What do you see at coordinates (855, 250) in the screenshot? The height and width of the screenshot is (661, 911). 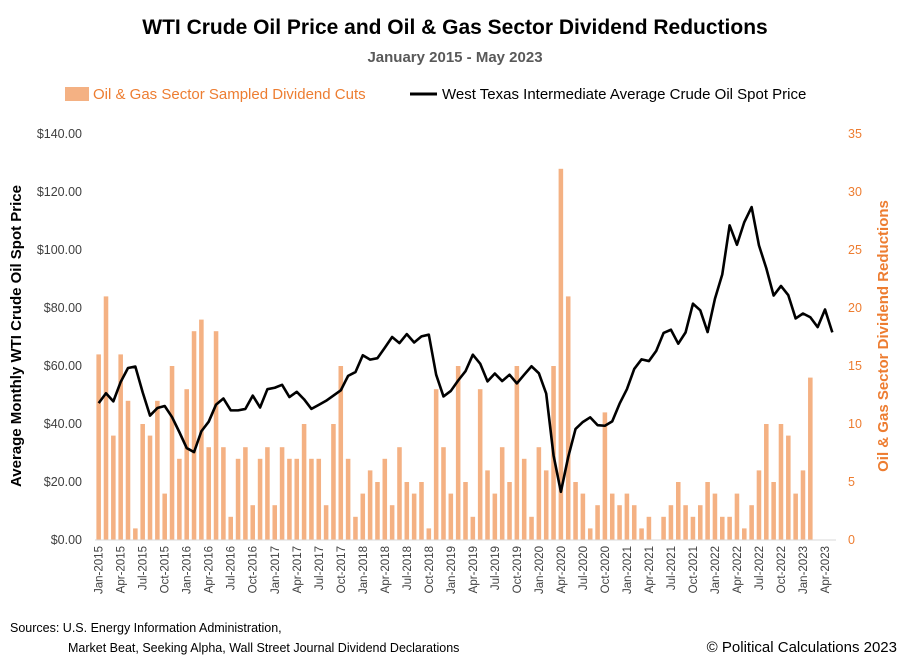 I see `y-tick-label-right: 25` at bounding box center [855, 250].